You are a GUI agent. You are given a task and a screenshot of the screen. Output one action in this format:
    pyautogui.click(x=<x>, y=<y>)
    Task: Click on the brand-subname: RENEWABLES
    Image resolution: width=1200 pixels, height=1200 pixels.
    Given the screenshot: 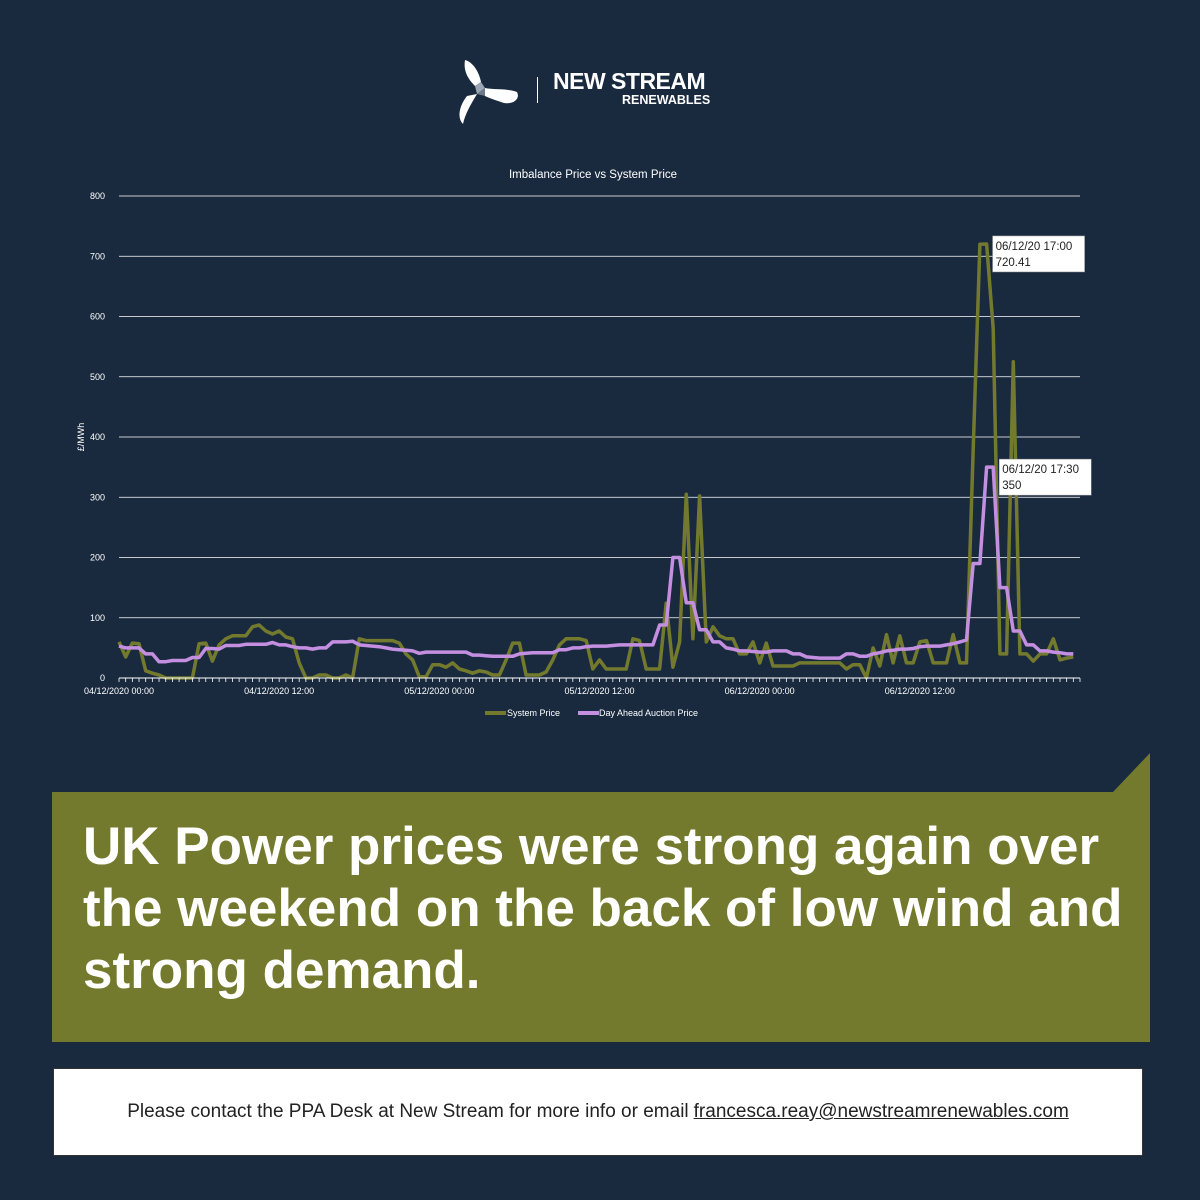 What is the action you would take?
    pyautogui.click(x=666, y=100)
    